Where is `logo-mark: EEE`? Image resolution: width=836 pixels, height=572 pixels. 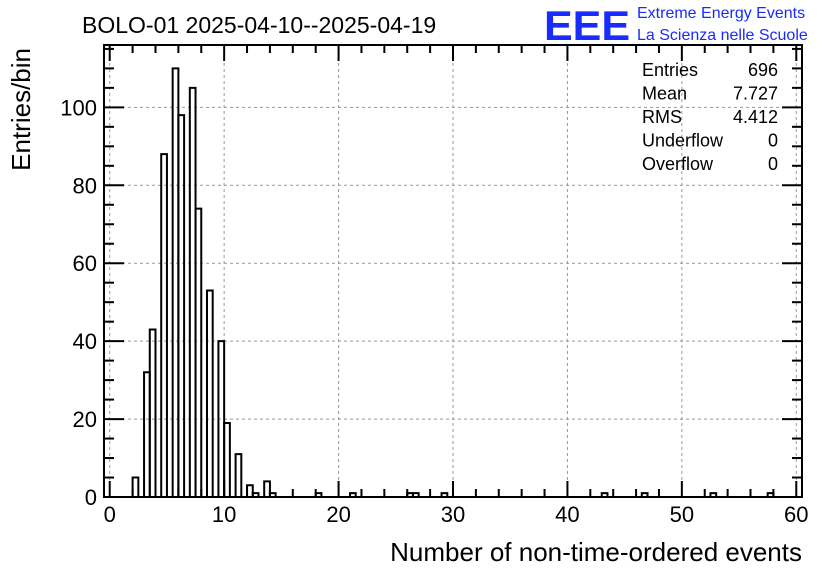 logo-mark: EEE is located at coordinates (587, 25).